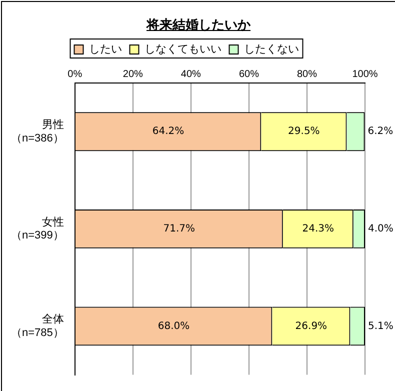 The image size is (395, 391). What do you see at coordinates (37, 131) in the screenshot?
I see `y-tick-label: 男性（n=386）` at bounding box center [37, 131].